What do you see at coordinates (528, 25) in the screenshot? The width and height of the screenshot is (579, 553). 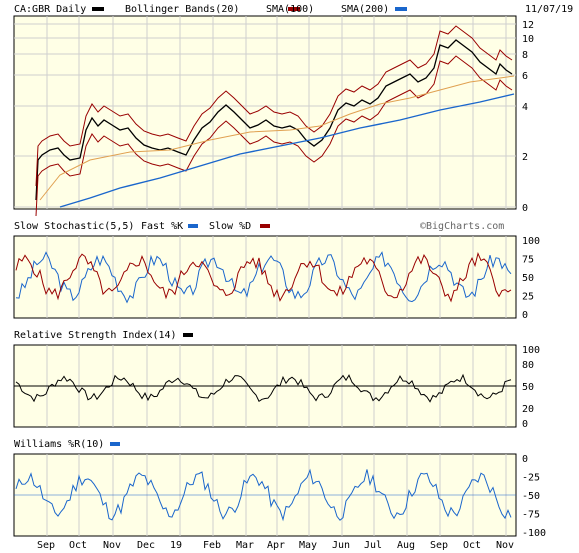 I see `y-tick-label: 12` at bounding box center [528, 25].